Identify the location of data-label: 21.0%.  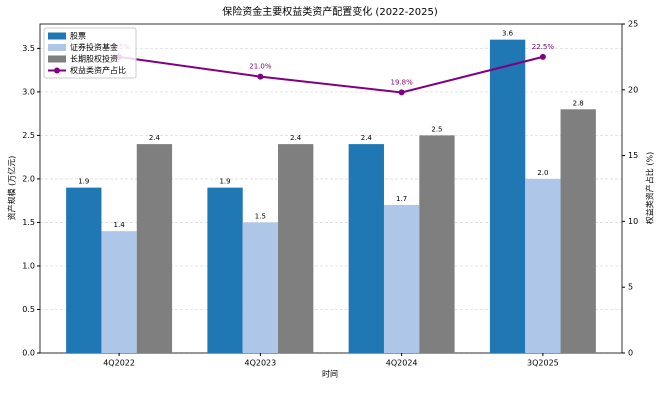
(260, 67).